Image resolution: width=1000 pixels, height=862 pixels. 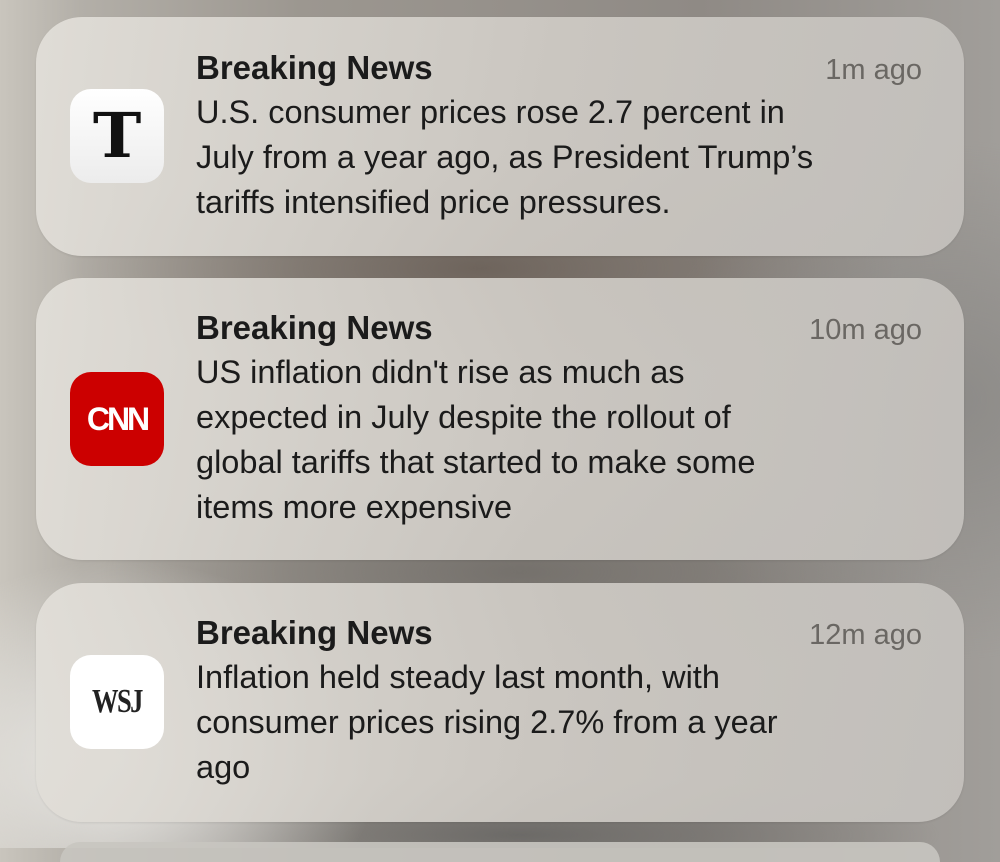 What do you see at coordinates (458, 677) in the screenshot?
I see `body-line: Inflation held steady last month, with` at bounding box center [458, 677].